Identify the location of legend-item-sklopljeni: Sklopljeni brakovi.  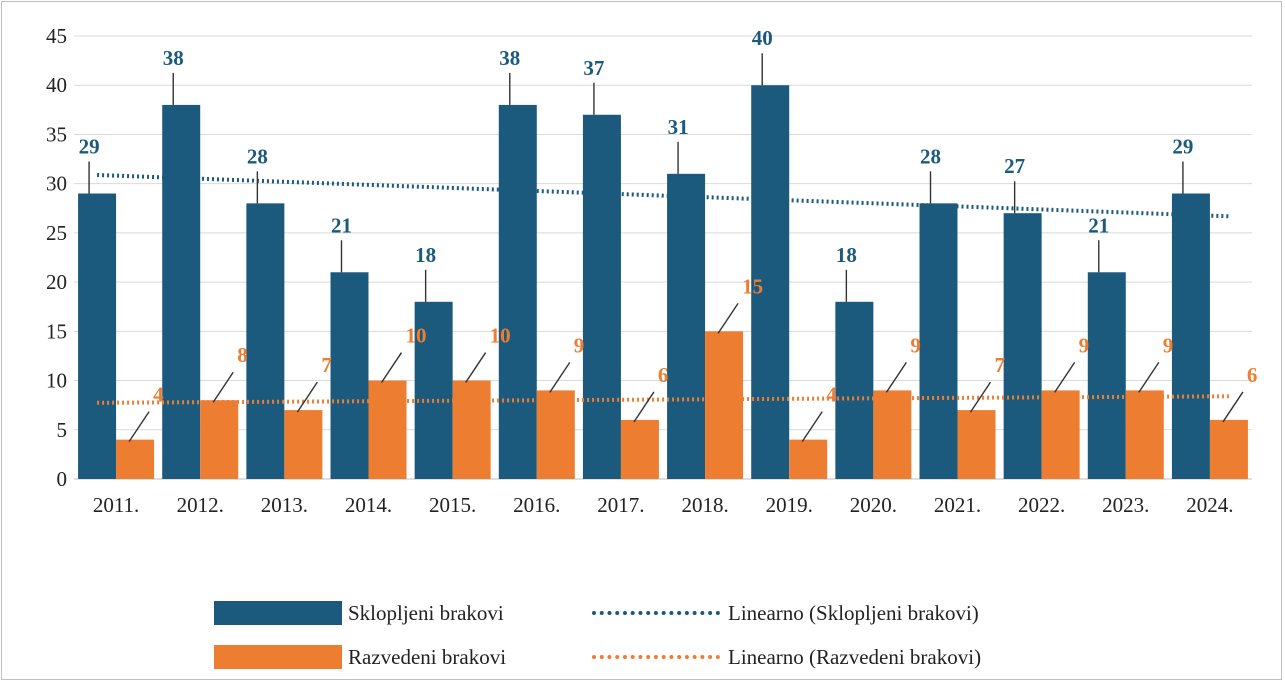
(359, 613).